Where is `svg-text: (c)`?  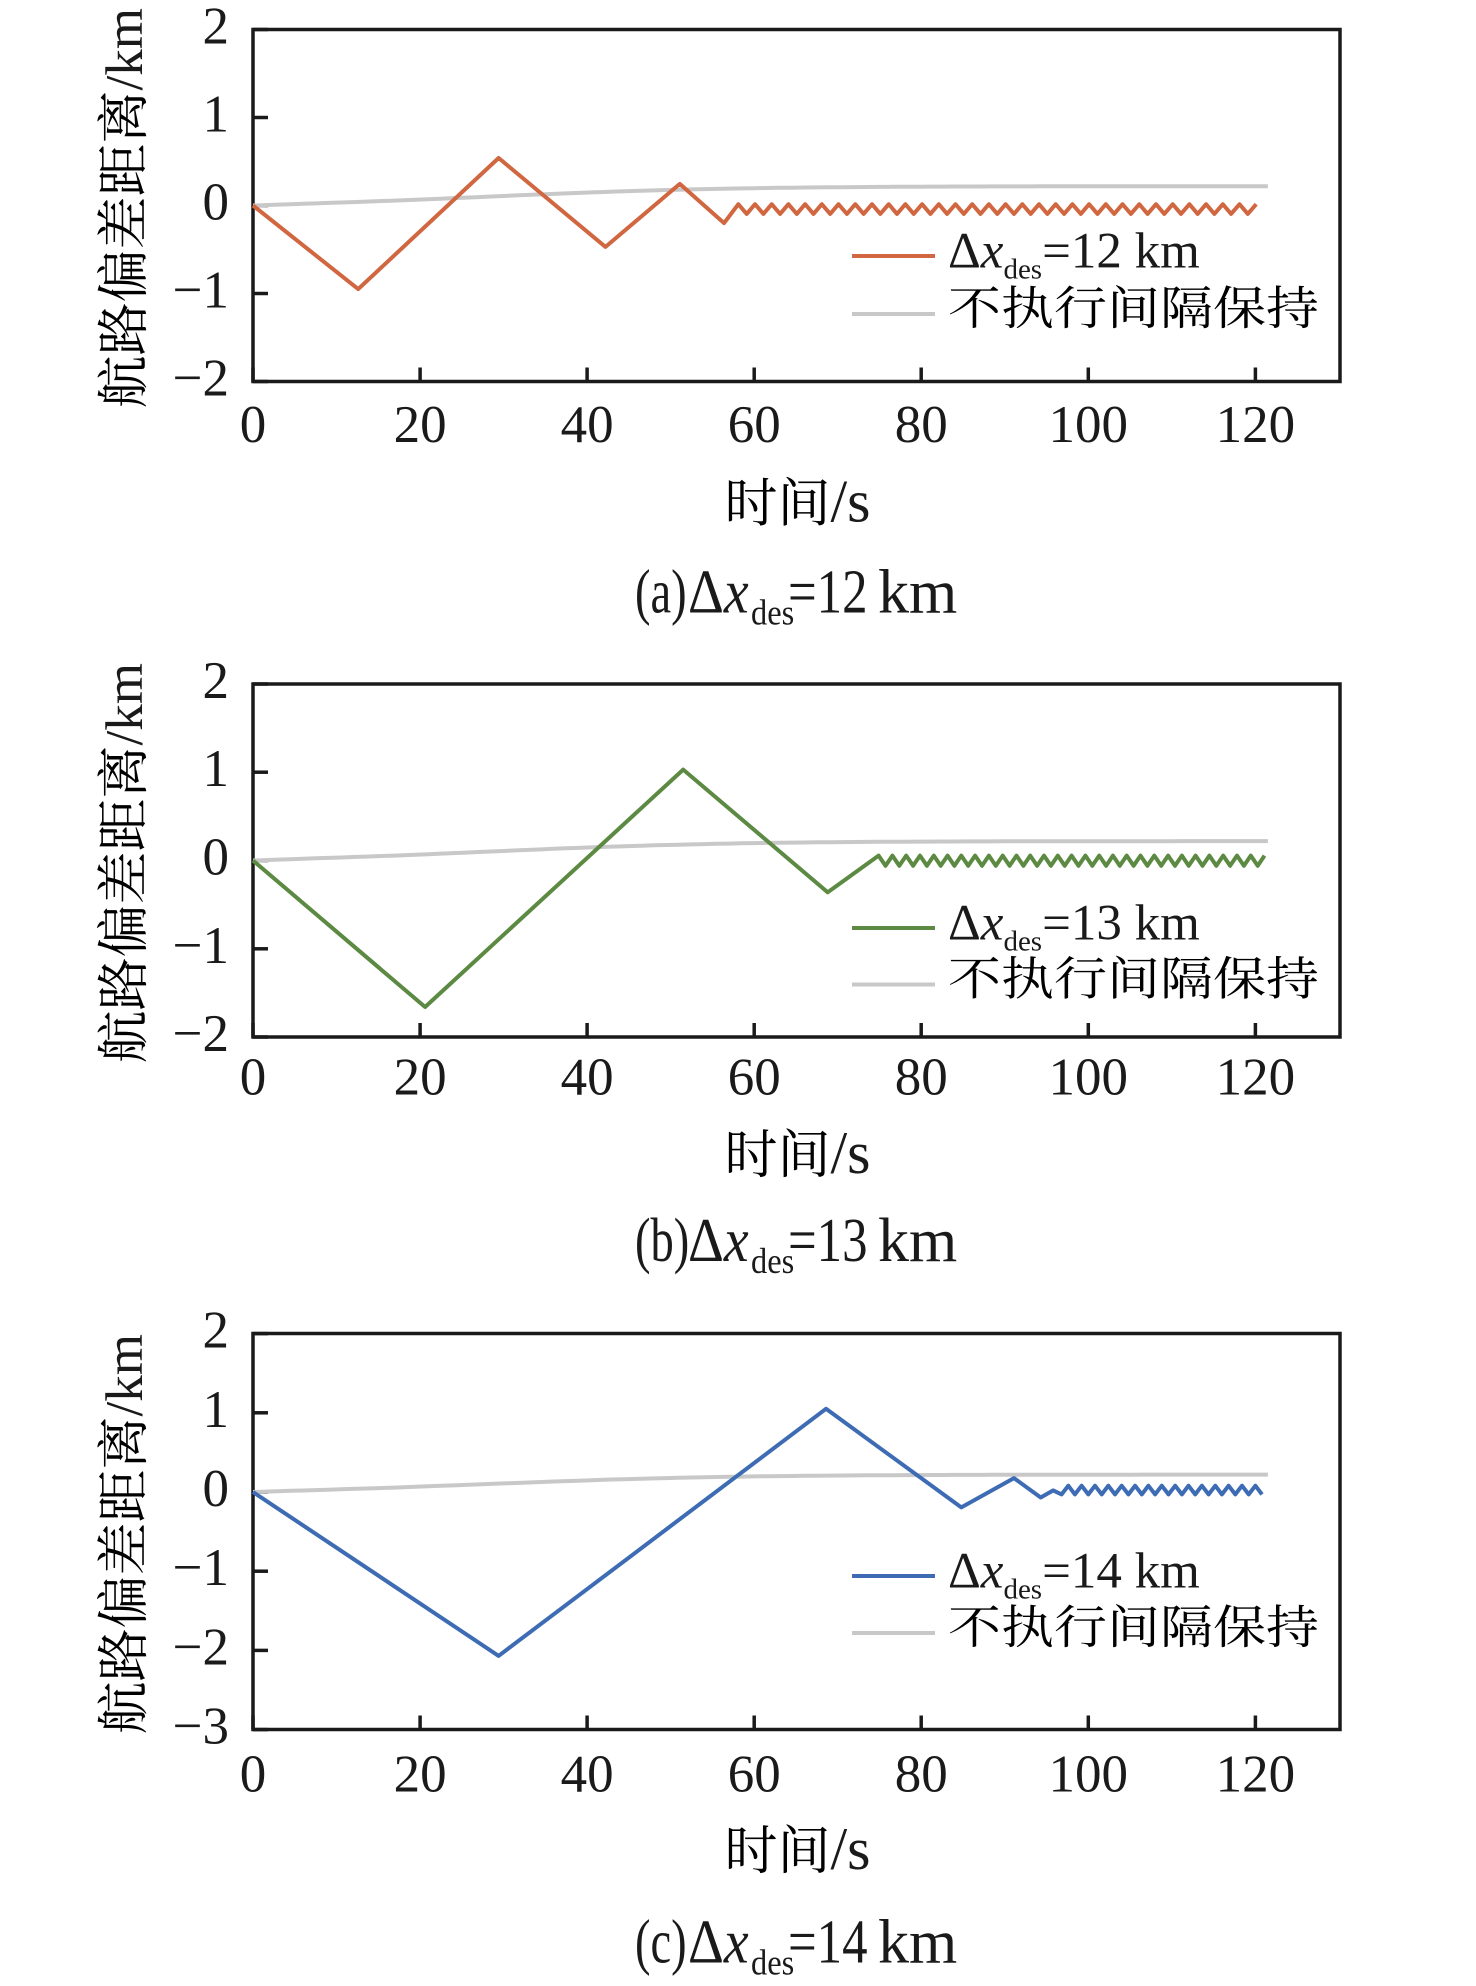
svg-text: (c) is located at coordinates (661, 1941).